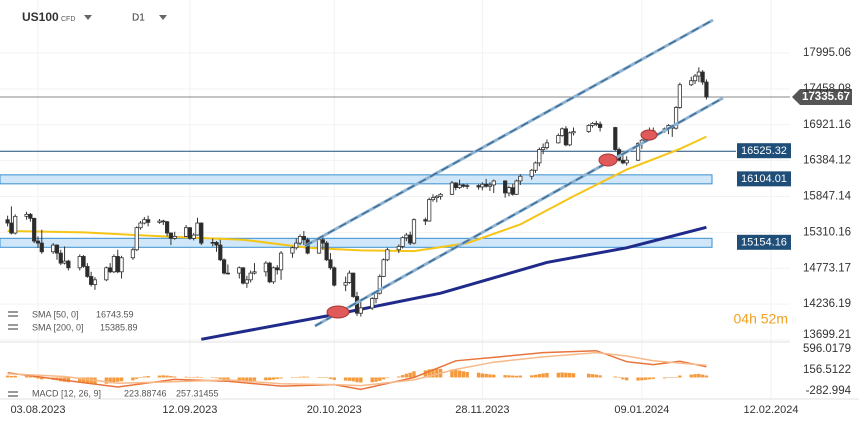 Image resolution: width=859 pixels, height=427 pixels. I want to click on timeframe: D1, so click(138, 18).